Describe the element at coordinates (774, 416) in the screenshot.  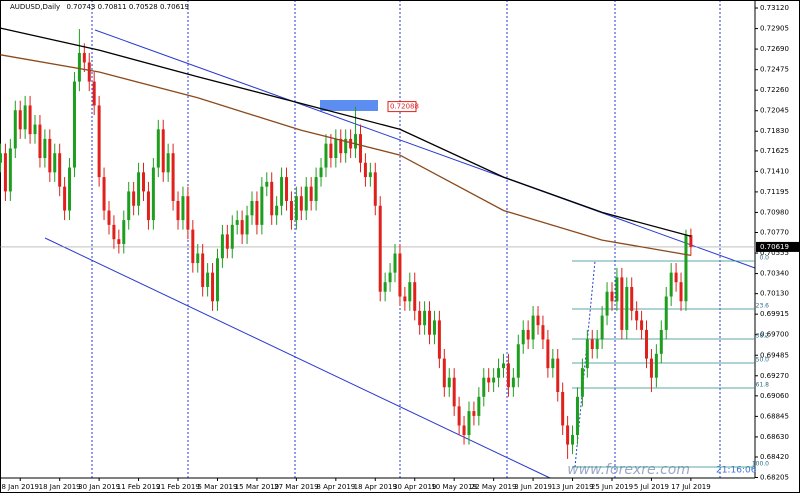
I see `y-tick-label: 0.68845` at that location.